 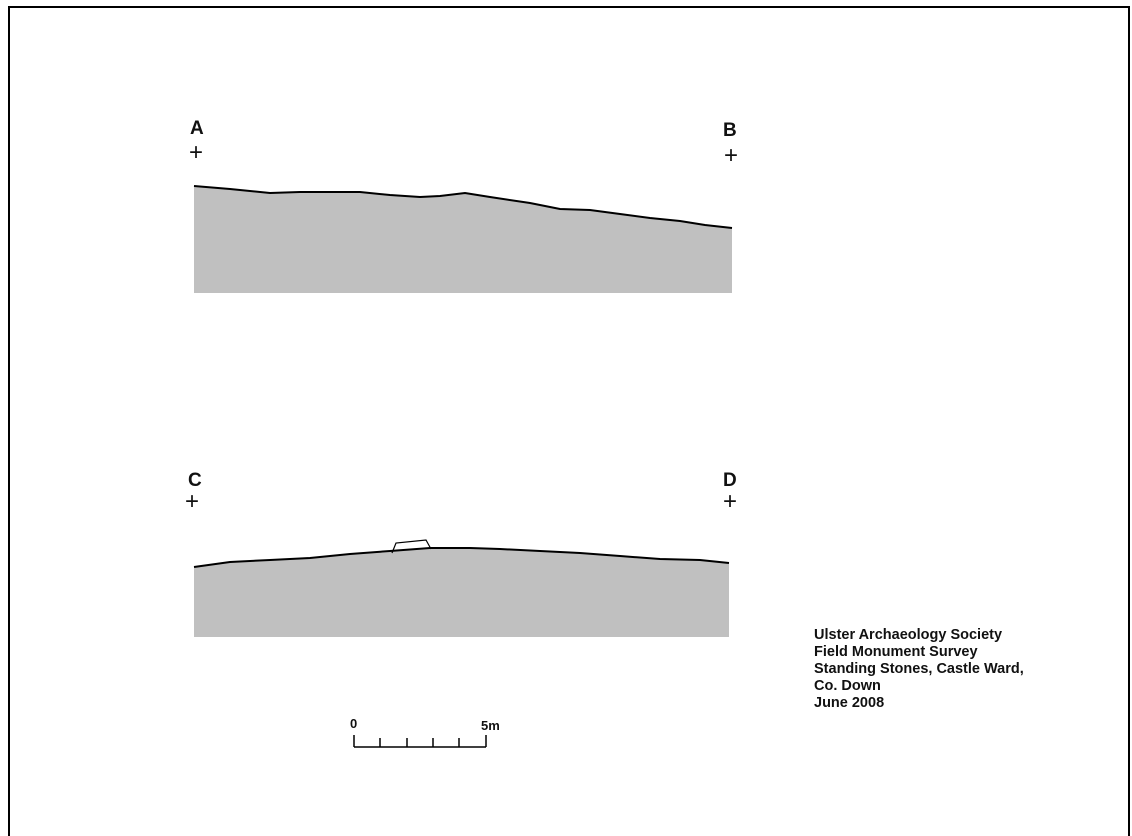 I want to click on profile-cd-ground, so click(x=461, y=592).